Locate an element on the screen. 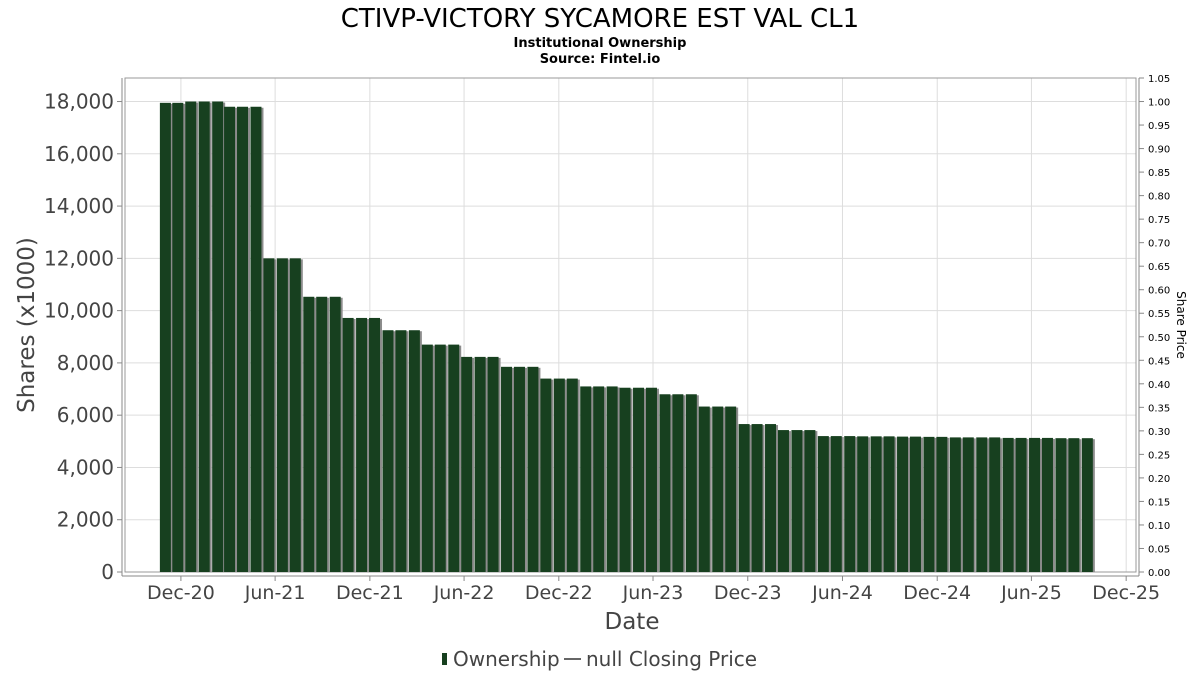  legend-price-label: null Closing Price is located at coordinates (671, 659).